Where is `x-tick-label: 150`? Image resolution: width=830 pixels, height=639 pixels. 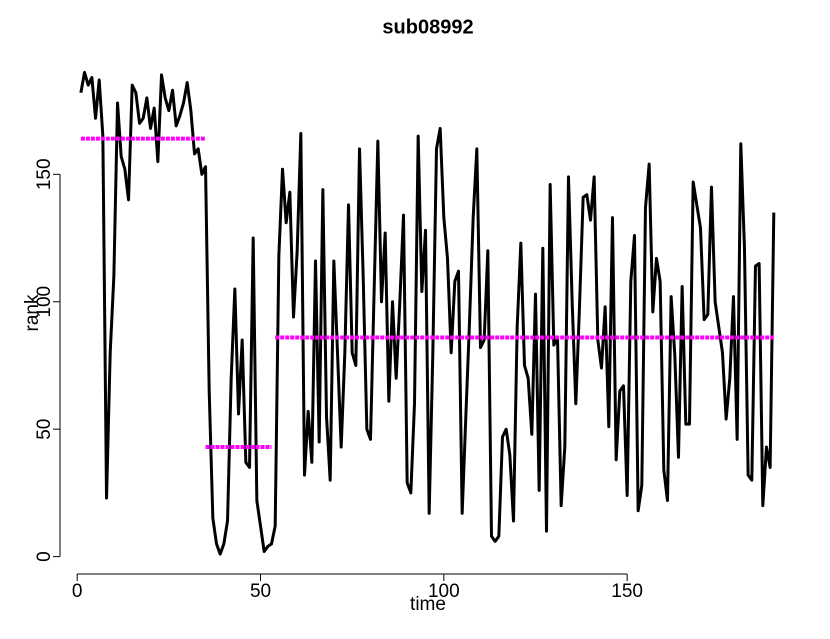
x-tick-label: 150 is located at coordinates (627, 591).